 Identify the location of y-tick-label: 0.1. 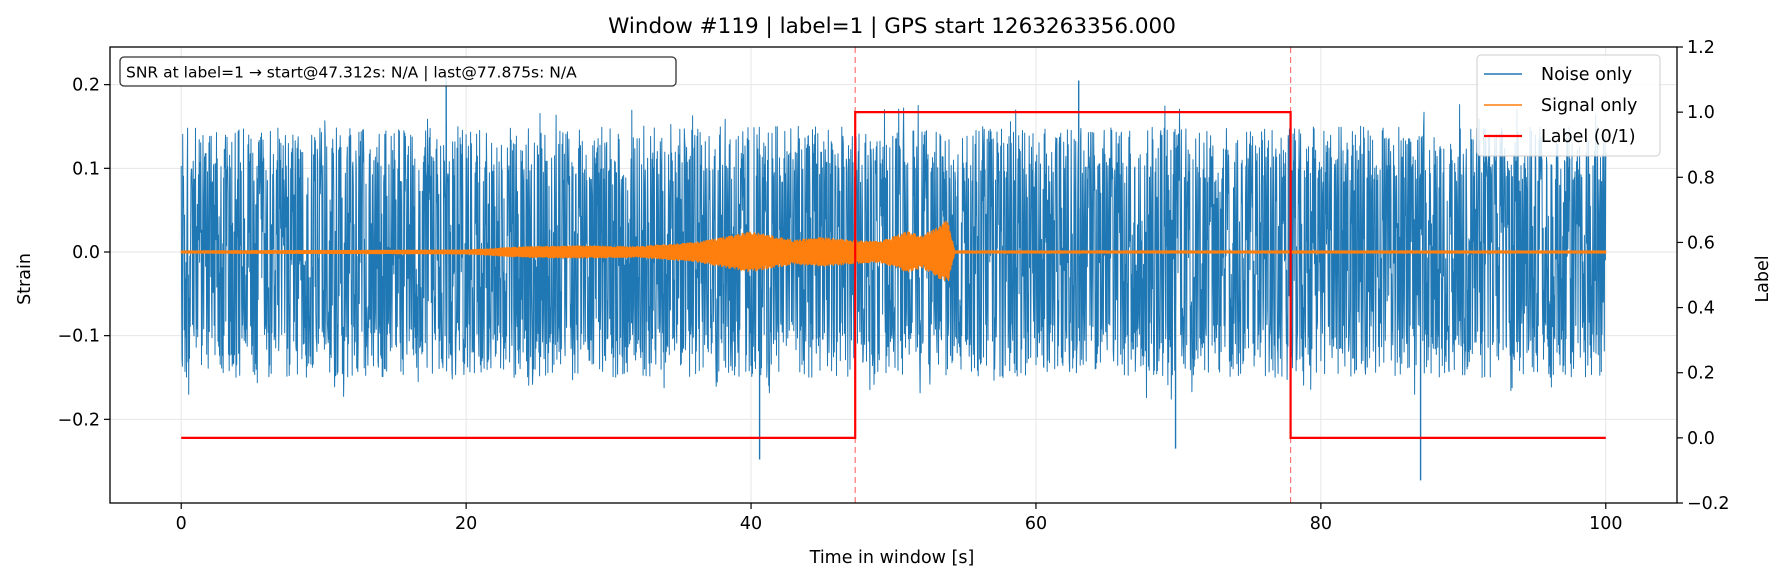
(86, 169).